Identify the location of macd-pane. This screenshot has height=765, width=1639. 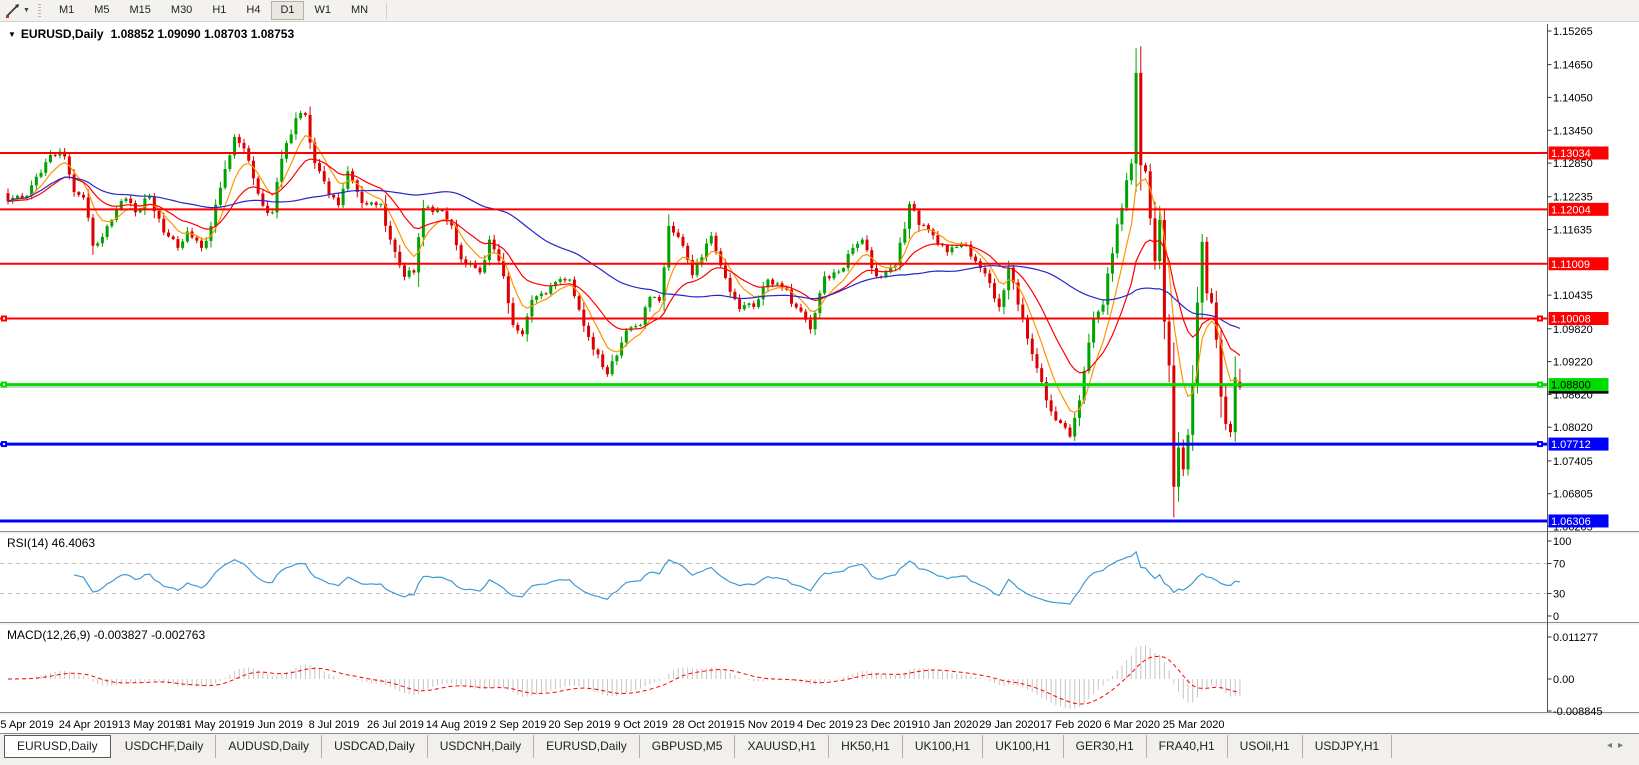
(624, 677).